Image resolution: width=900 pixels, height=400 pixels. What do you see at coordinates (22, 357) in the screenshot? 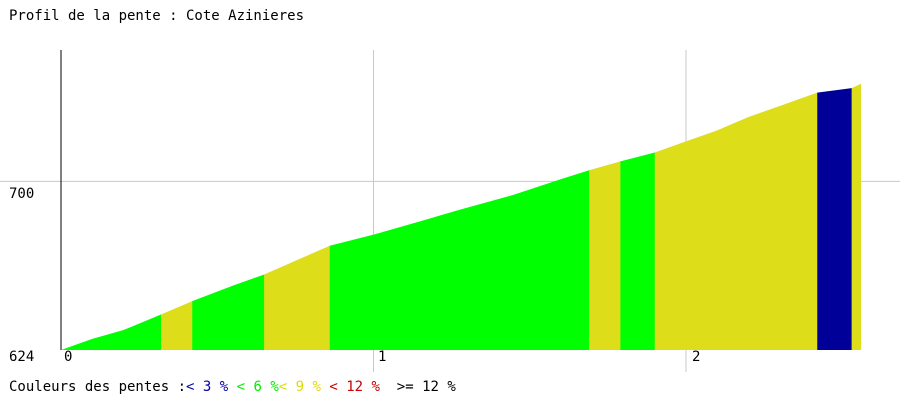
I see `y-tick-label-624: 624` at bounding box center [22, 357].